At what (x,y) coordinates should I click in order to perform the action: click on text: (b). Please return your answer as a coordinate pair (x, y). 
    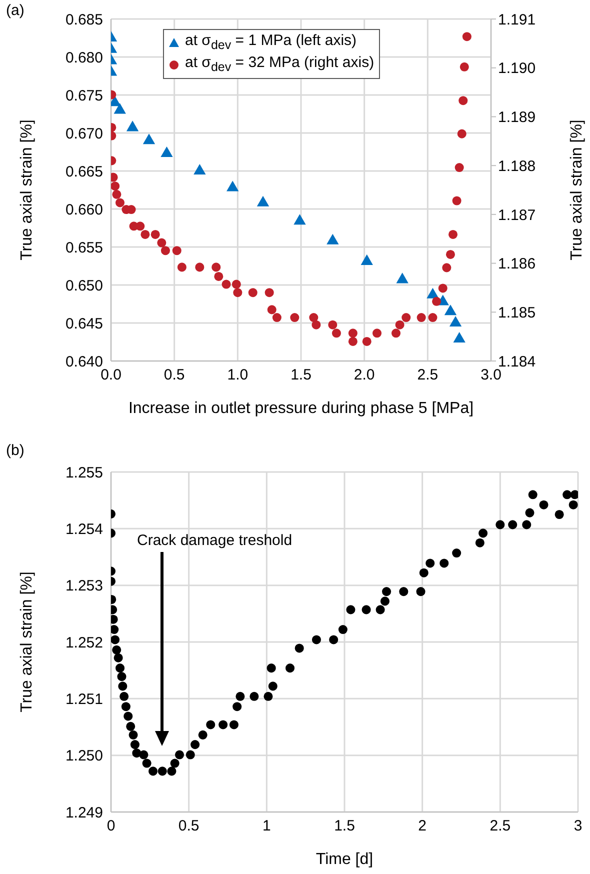
    Looking at the image, I should click on (15, 450).